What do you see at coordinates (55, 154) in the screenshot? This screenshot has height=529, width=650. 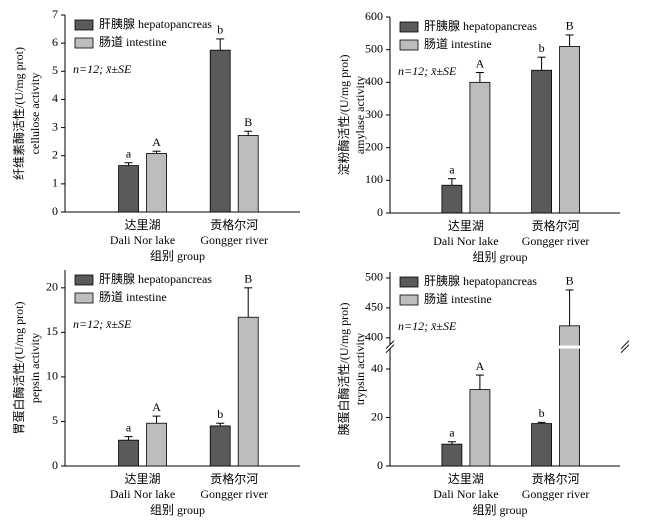 I see `y-tick-label: 2` at bounding box center [55, 154].